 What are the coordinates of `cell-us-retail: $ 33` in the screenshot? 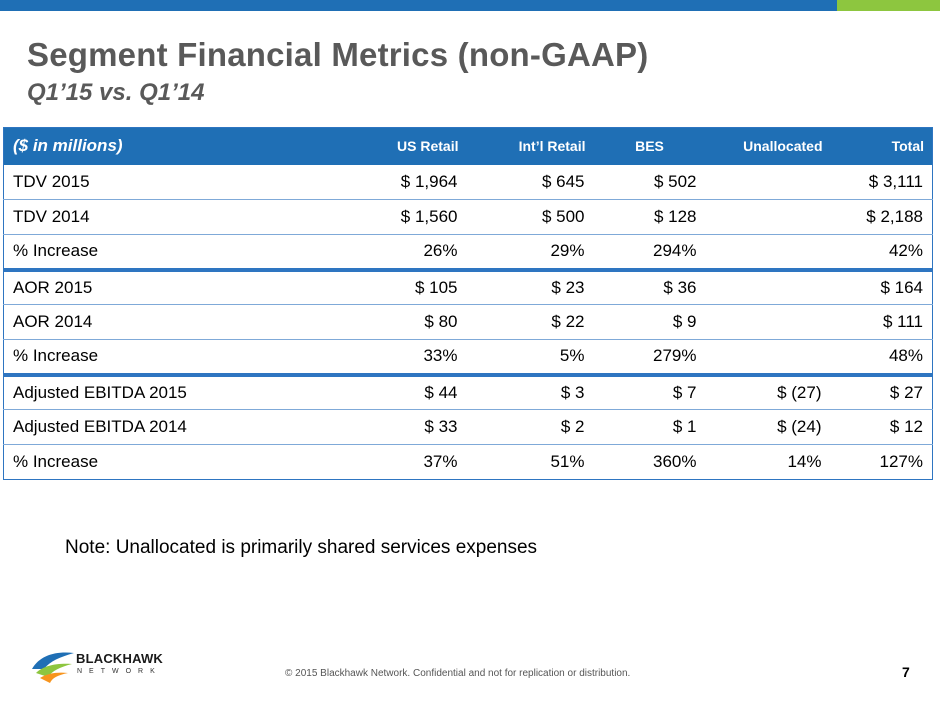 It's located at (416, 427).